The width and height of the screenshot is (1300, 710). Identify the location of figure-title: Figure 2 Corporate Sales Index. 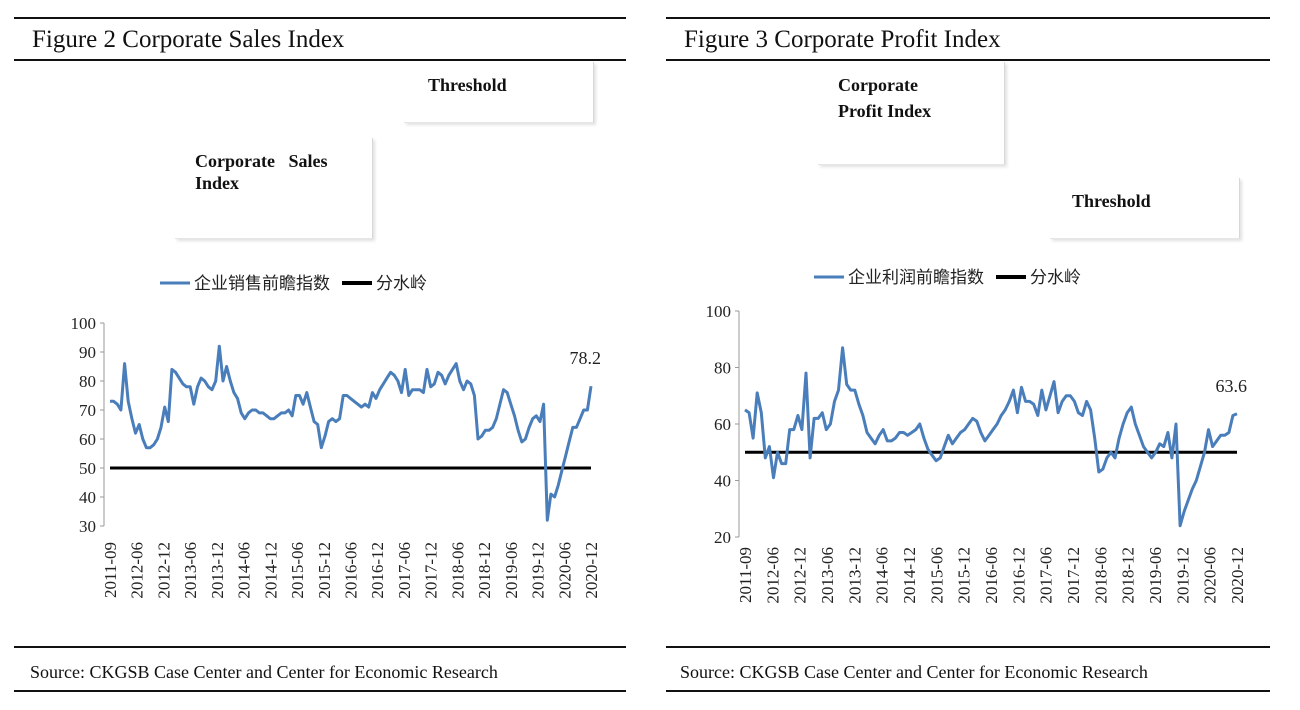
(188, 39).